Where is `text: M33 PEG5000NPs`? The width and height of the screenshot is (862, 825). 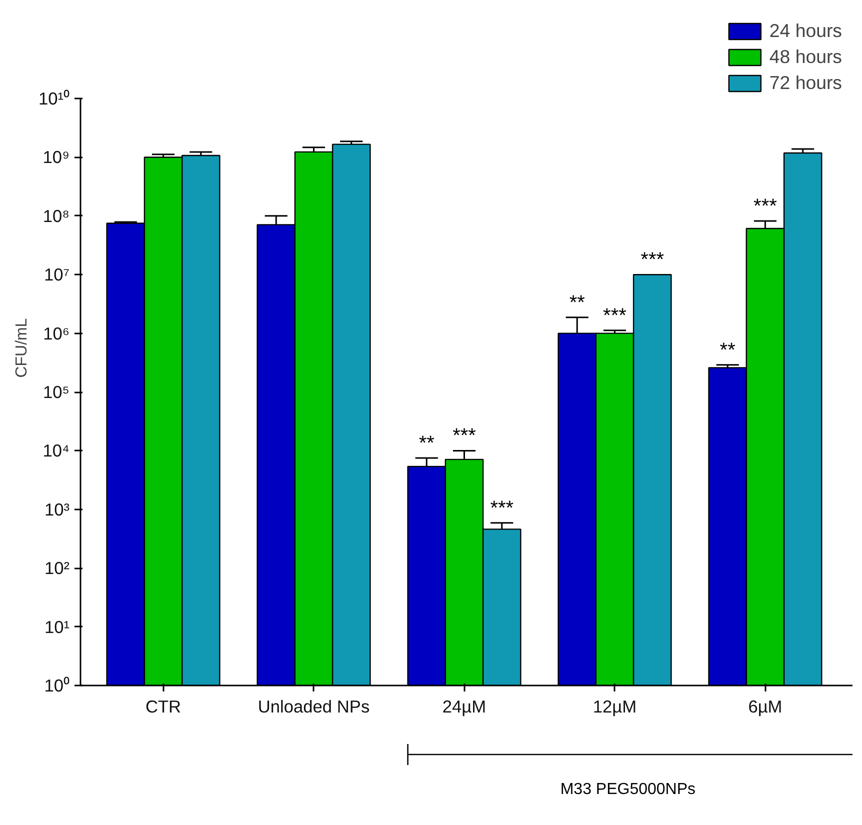 text: M33 PEG5000NPs is located at coordinates (628, 789).